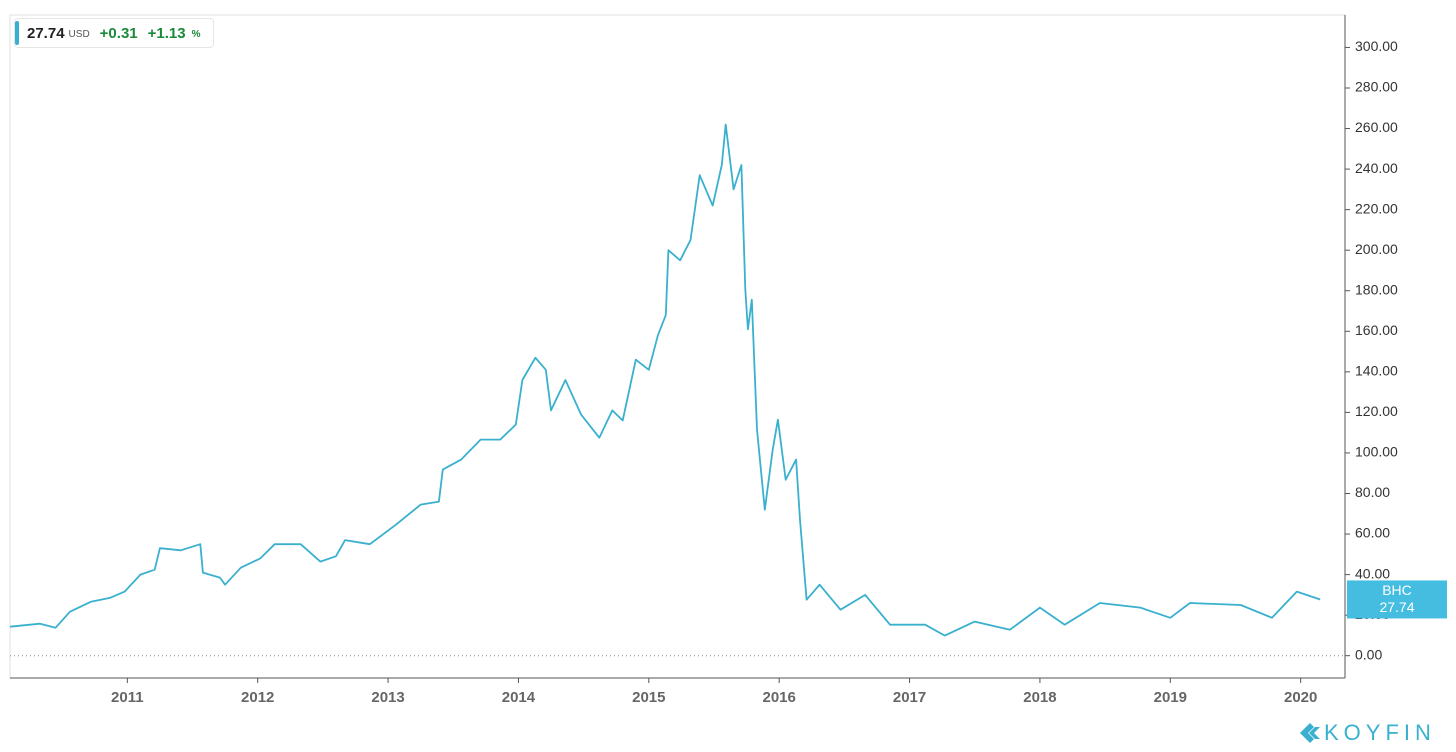 This screenshot has height=752, width=1456. Describe the element at coordinates (387, 697) in the screenshot. I see `x-tick-label: 2013` at that location.